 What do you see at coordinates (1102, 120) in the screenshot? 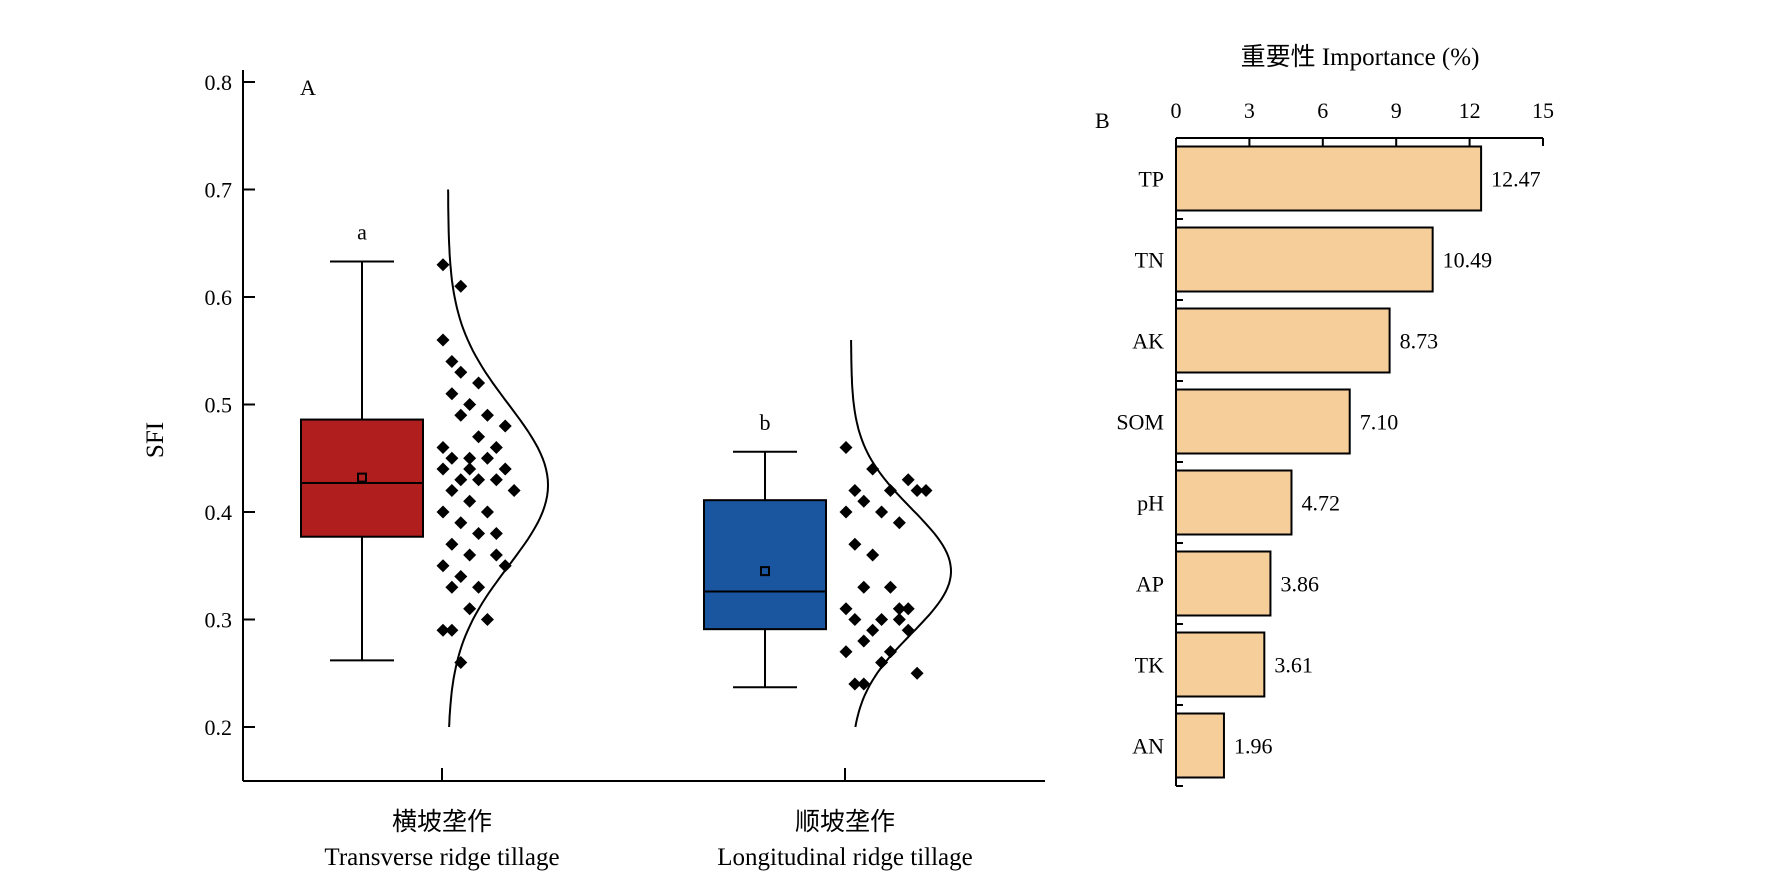
I see `panel-b-letter: B` at bounding box center [1102, 120].